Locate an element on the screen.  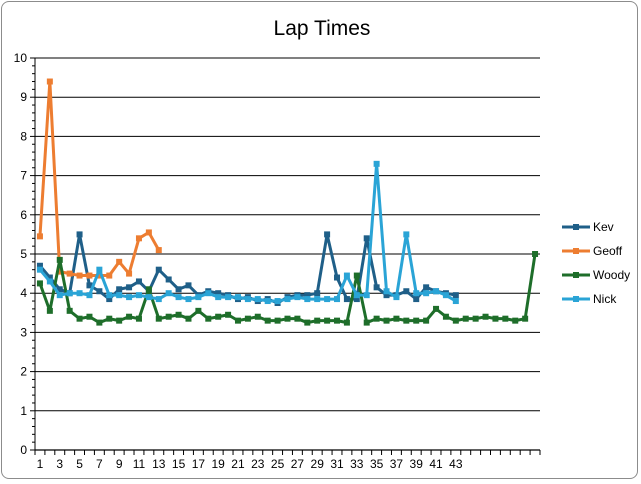
chart-title: Lap Times is located at coordinates (322, 28).